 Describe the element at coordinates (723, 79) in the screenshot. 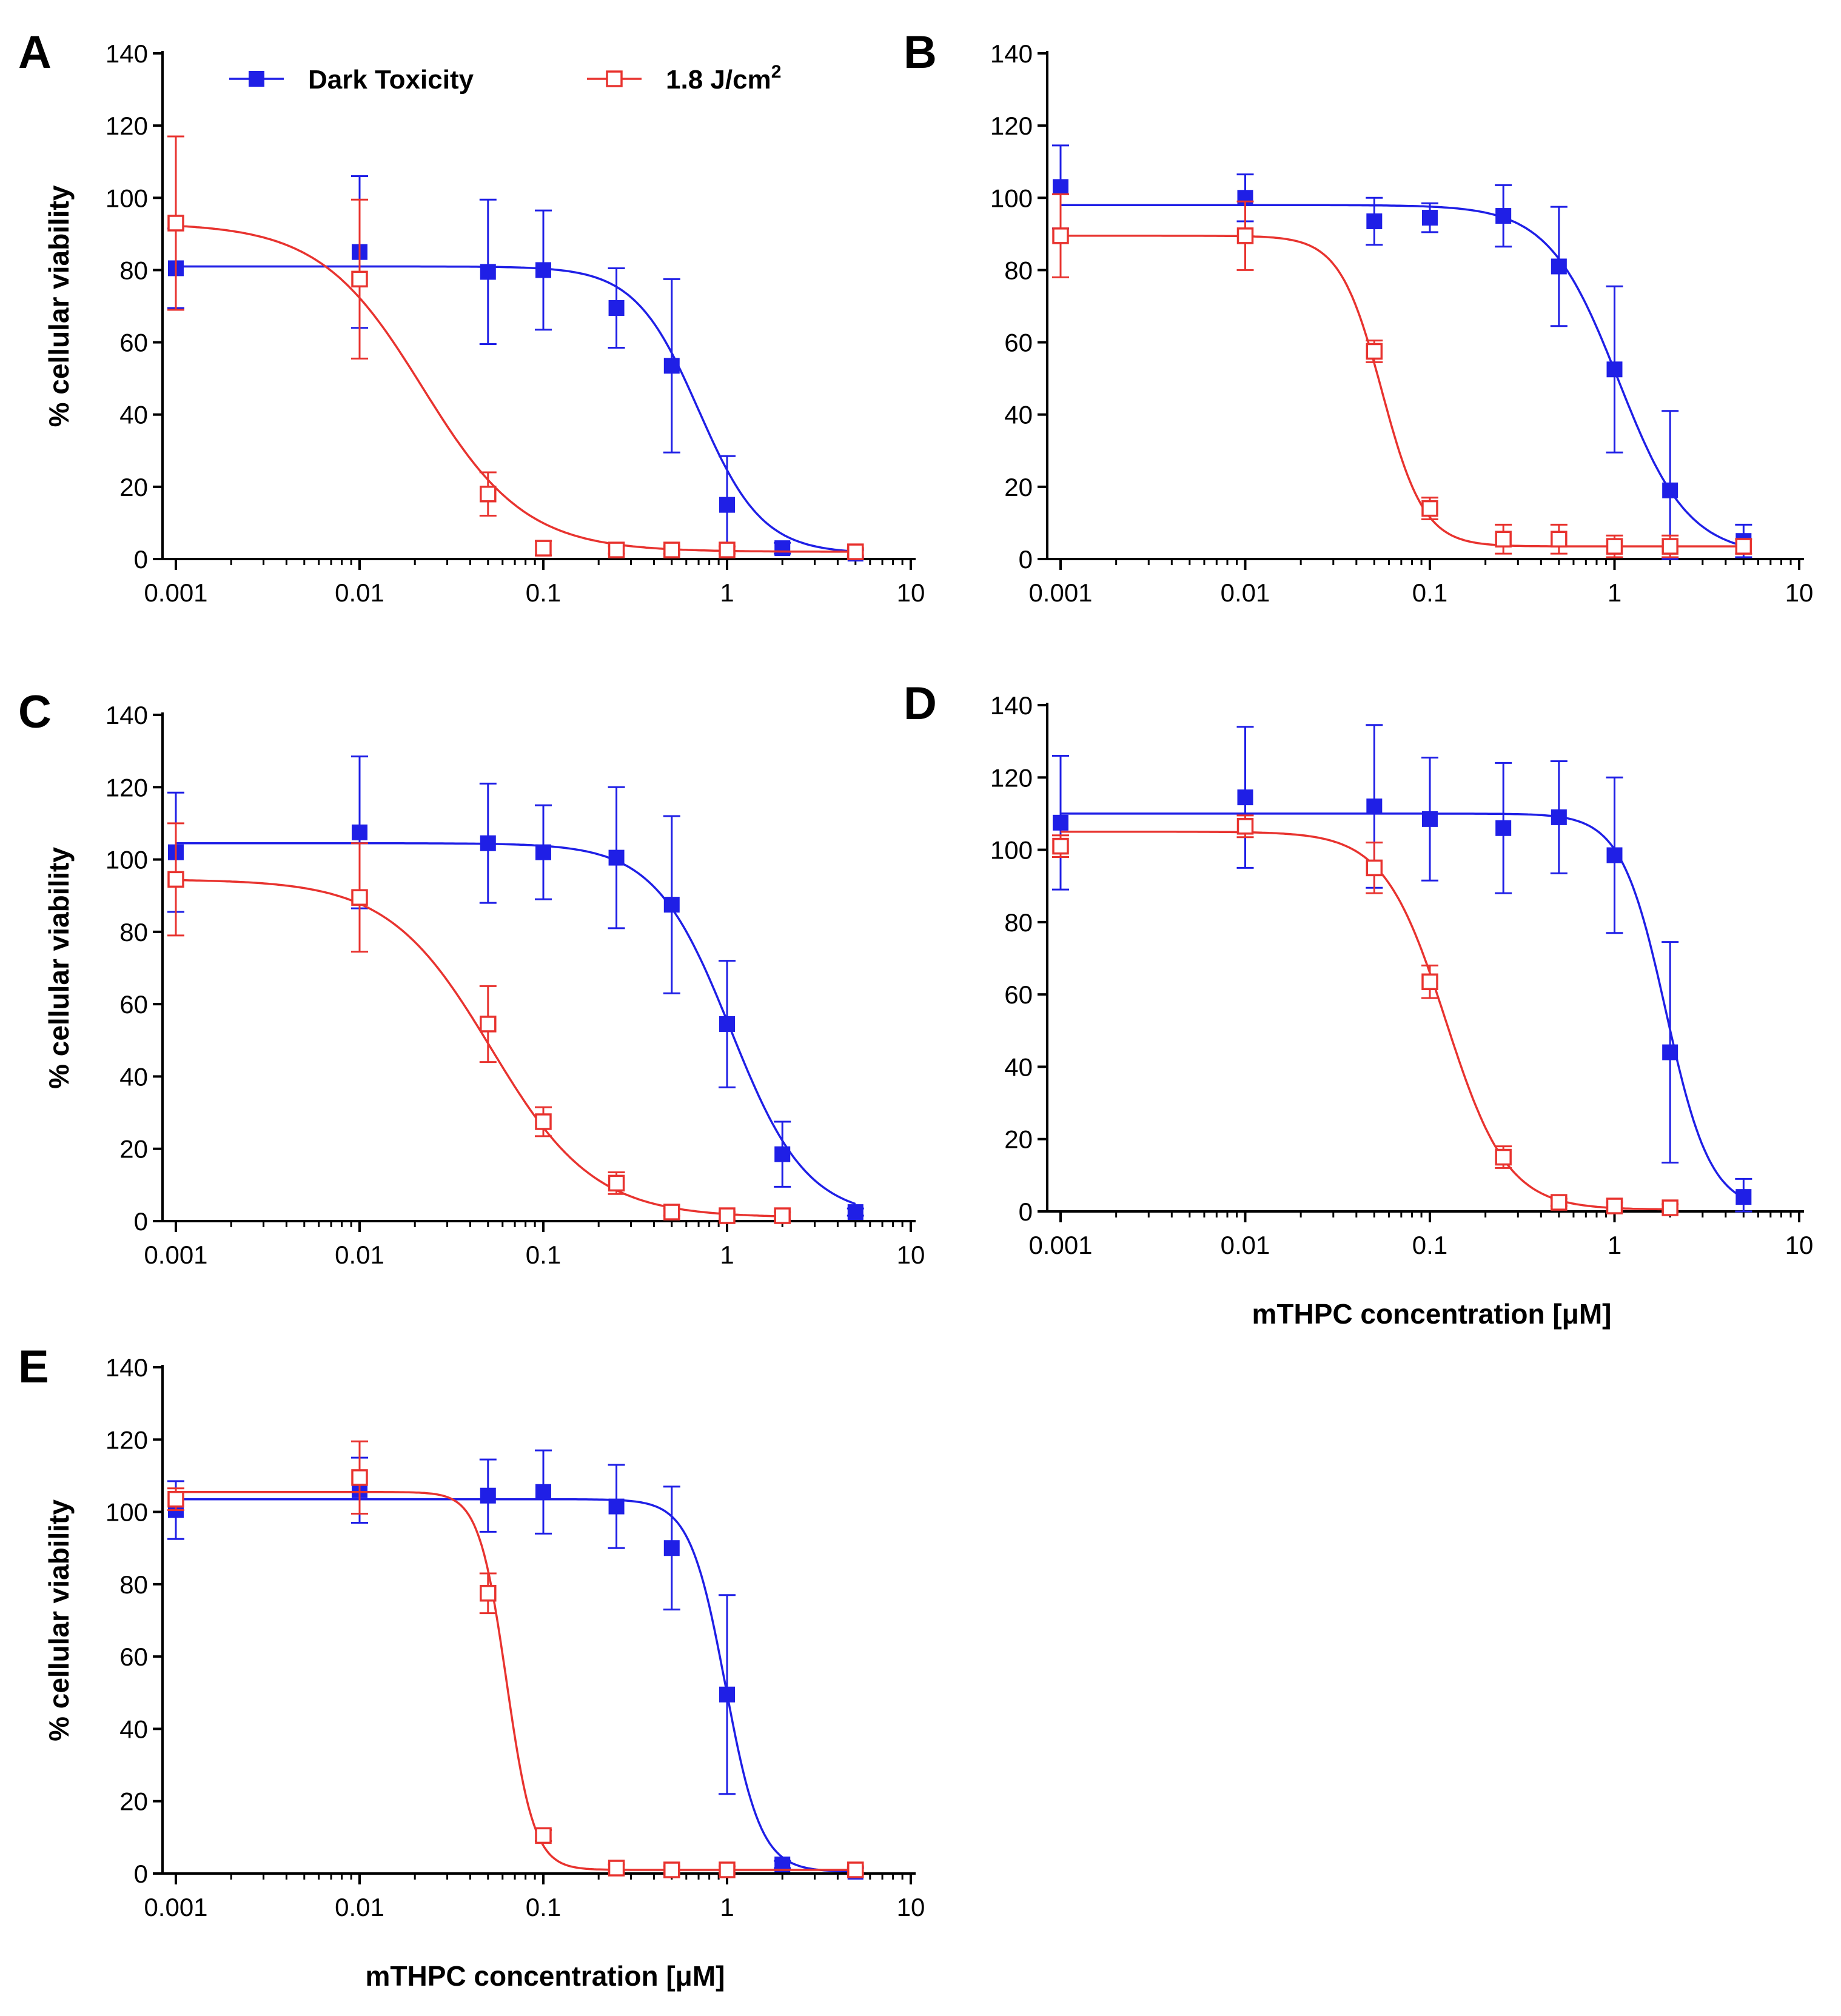

I see `legend-label-light: 1.8 J/cm2` at that location.